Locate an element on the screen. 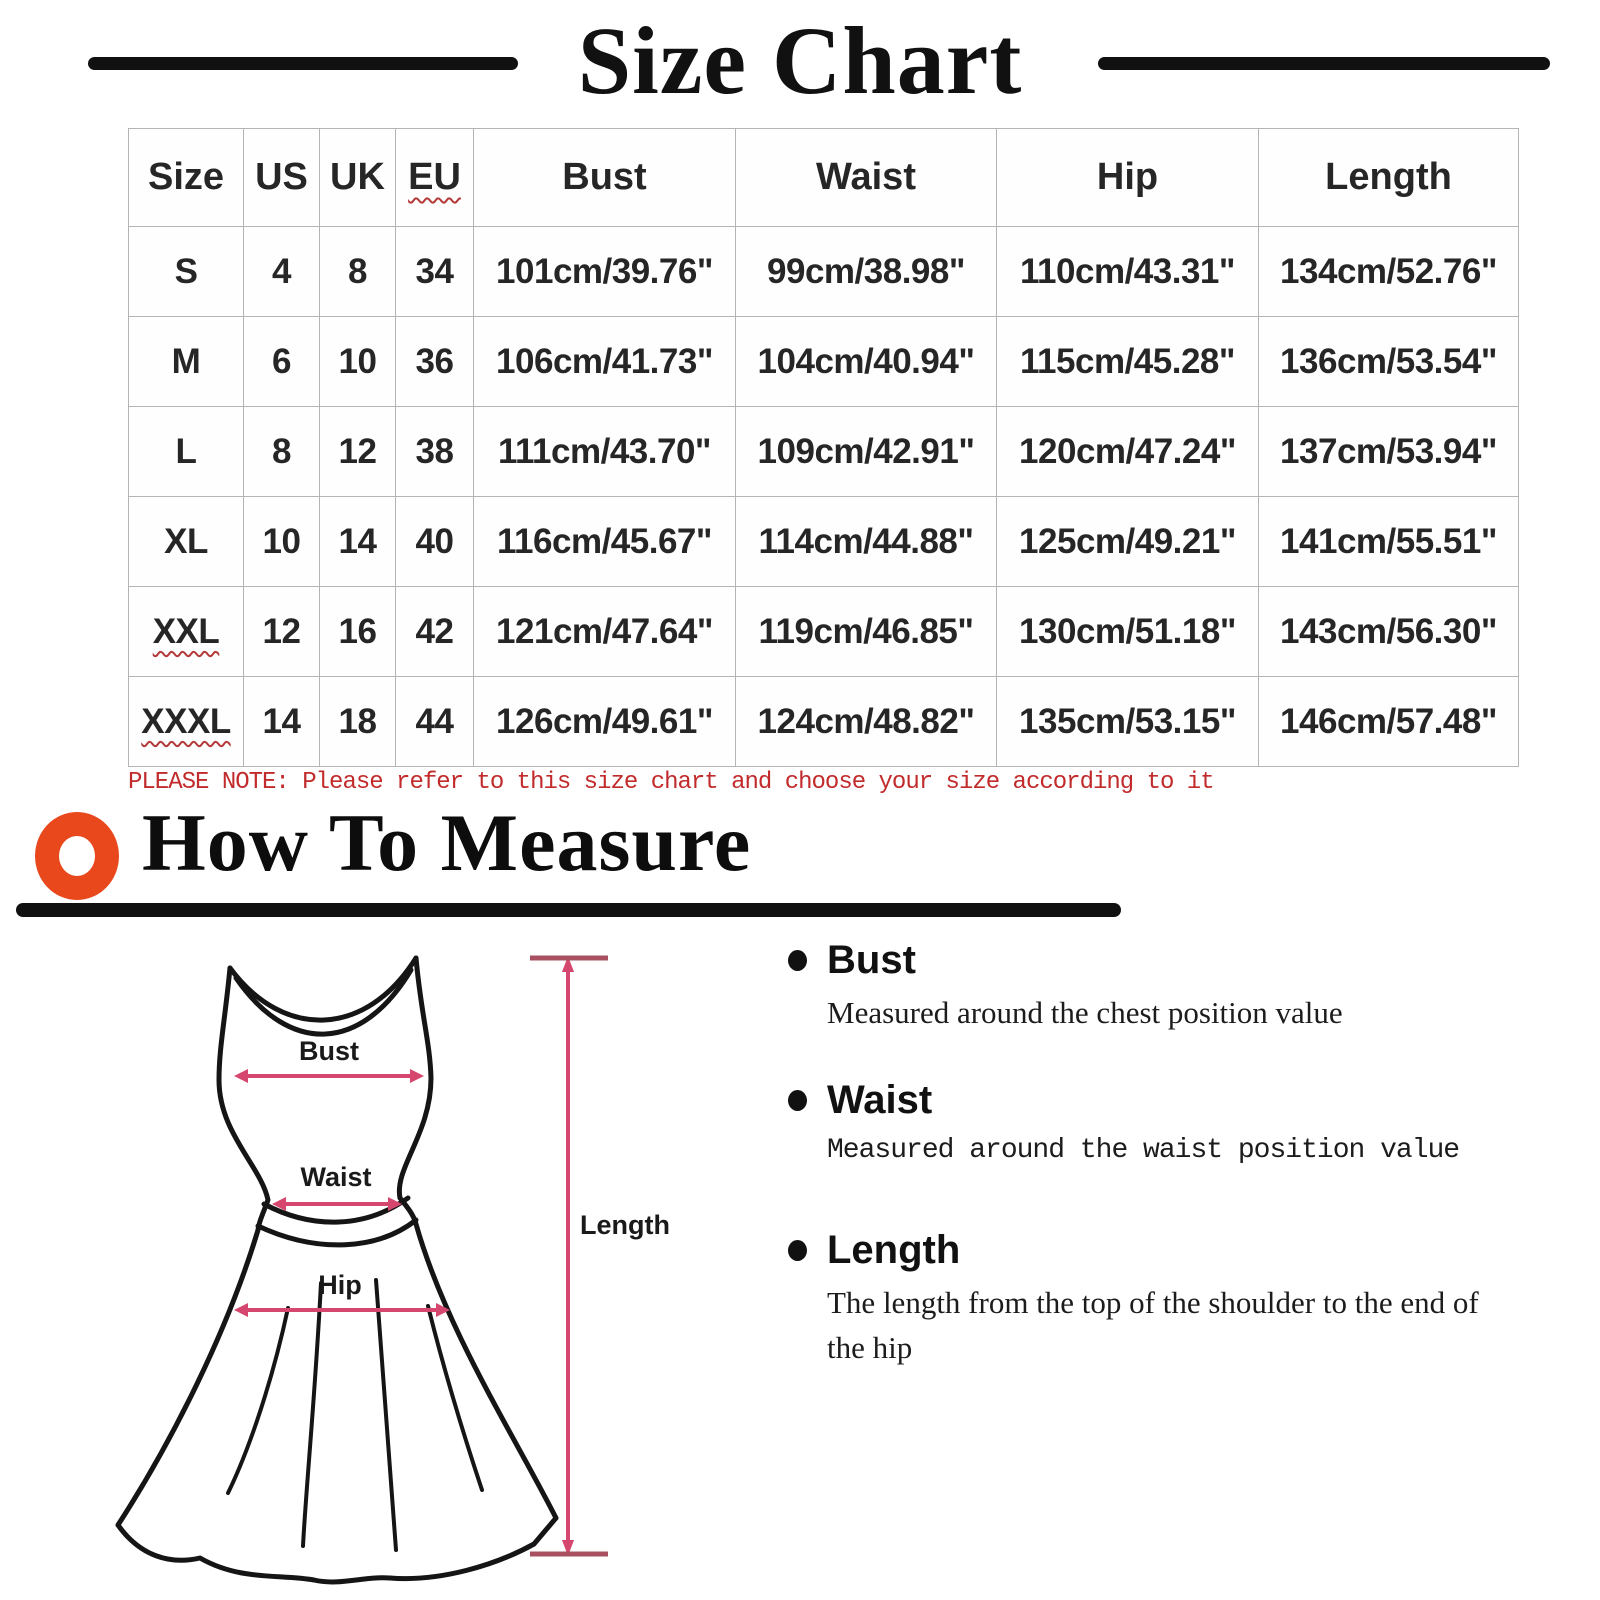  cell-length: 146cm/57.48" is located at coordinates (1388, 721).